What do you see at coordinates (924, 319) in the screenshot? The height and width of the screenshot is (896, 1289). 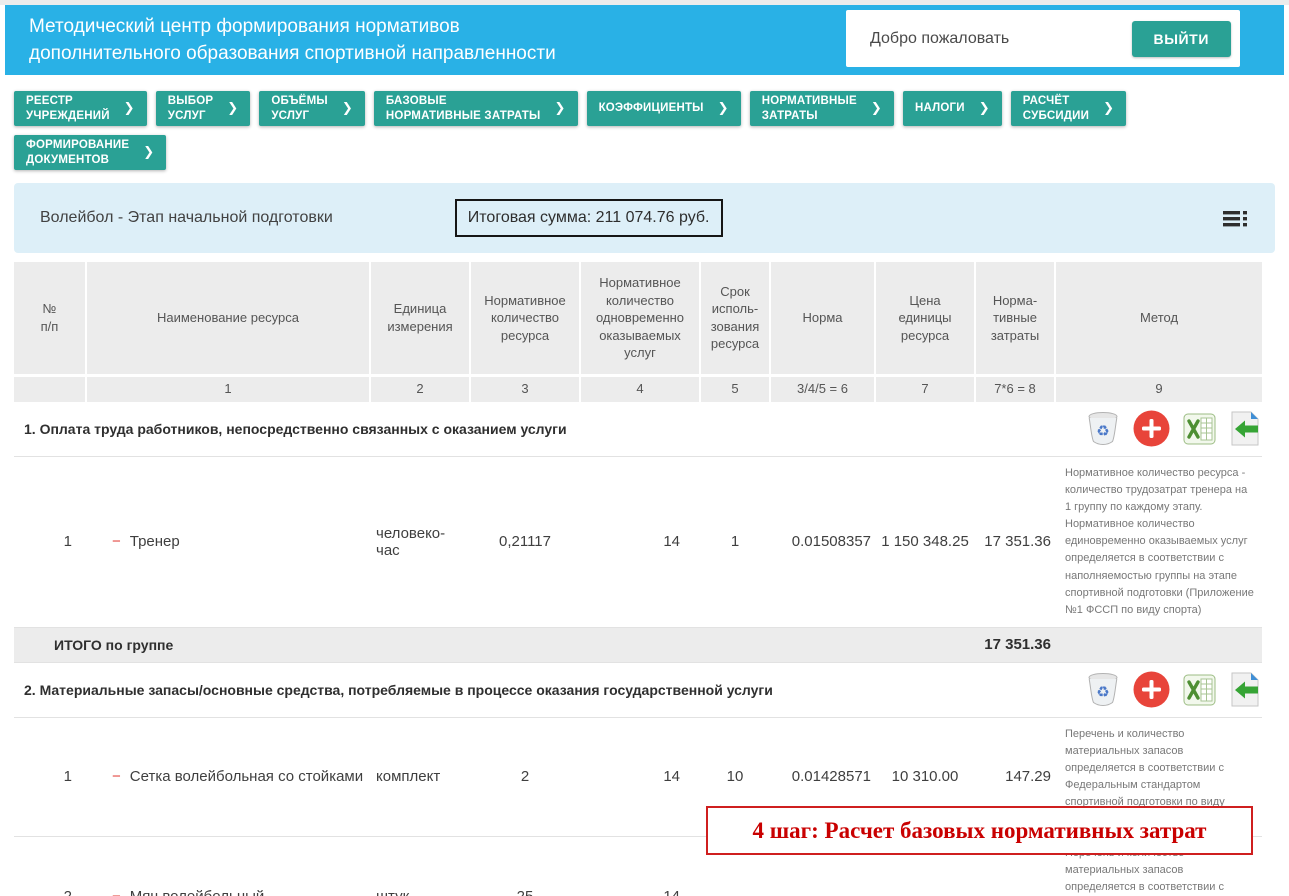 I see `col-header-price: Цена единицы ресурса` at bounding box center [924, 319].